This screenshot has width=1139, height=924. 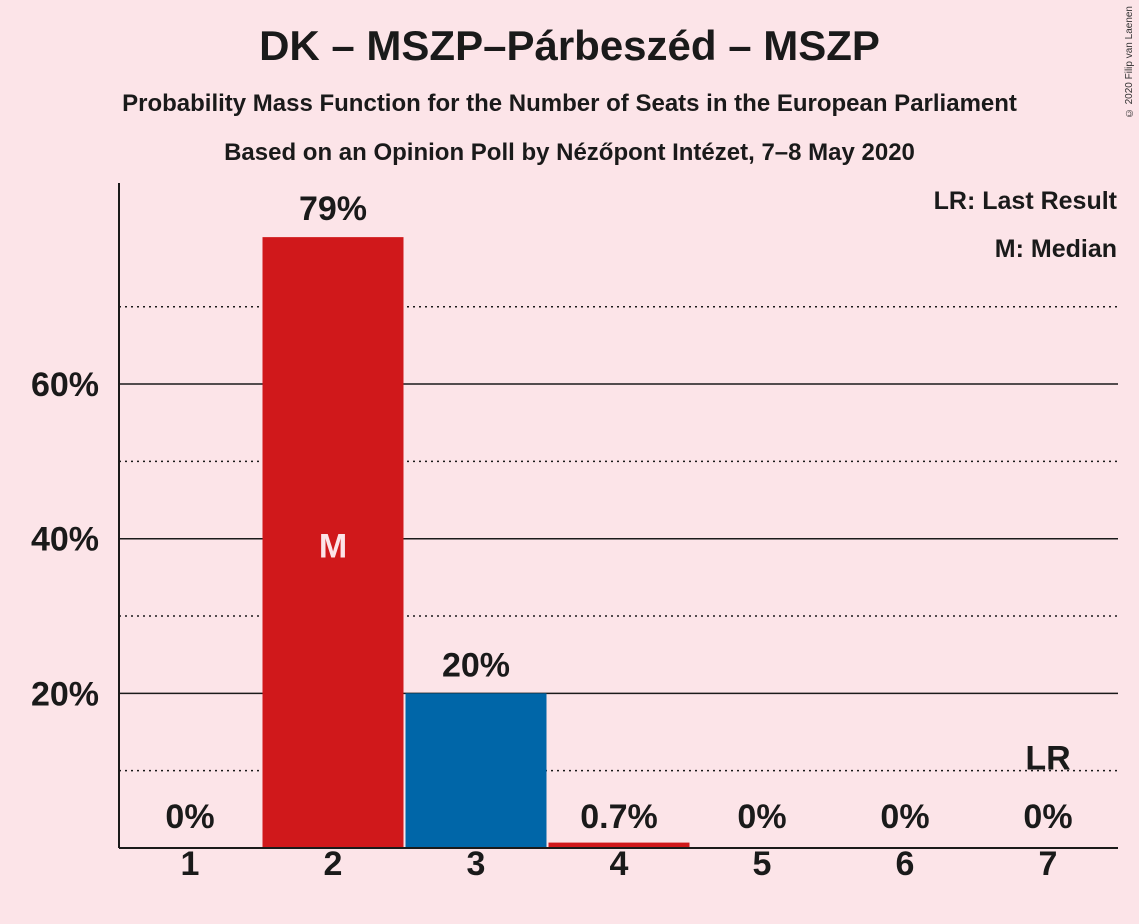 What do you see at coordinates (333, 547) in the screenshot?
I see `median-marker: M` at bounding box center [333, 547].